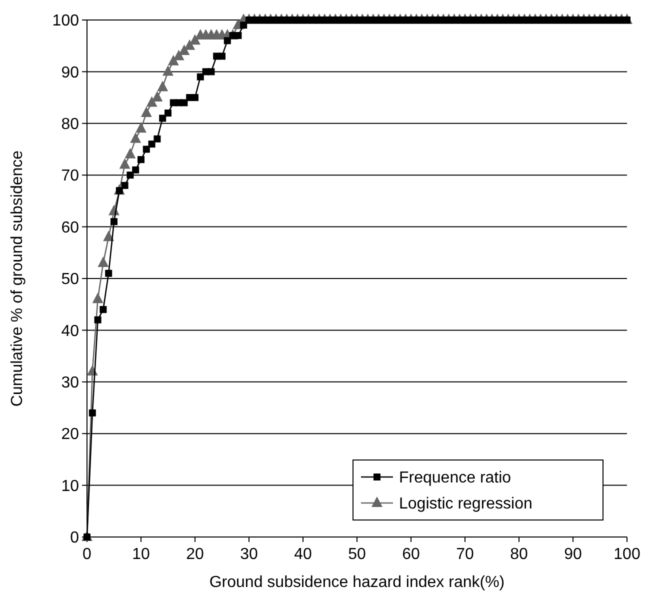 The width and height of the screenshot is (647, 593). I want to click on x-tick-label: 10, so click(141, 554).